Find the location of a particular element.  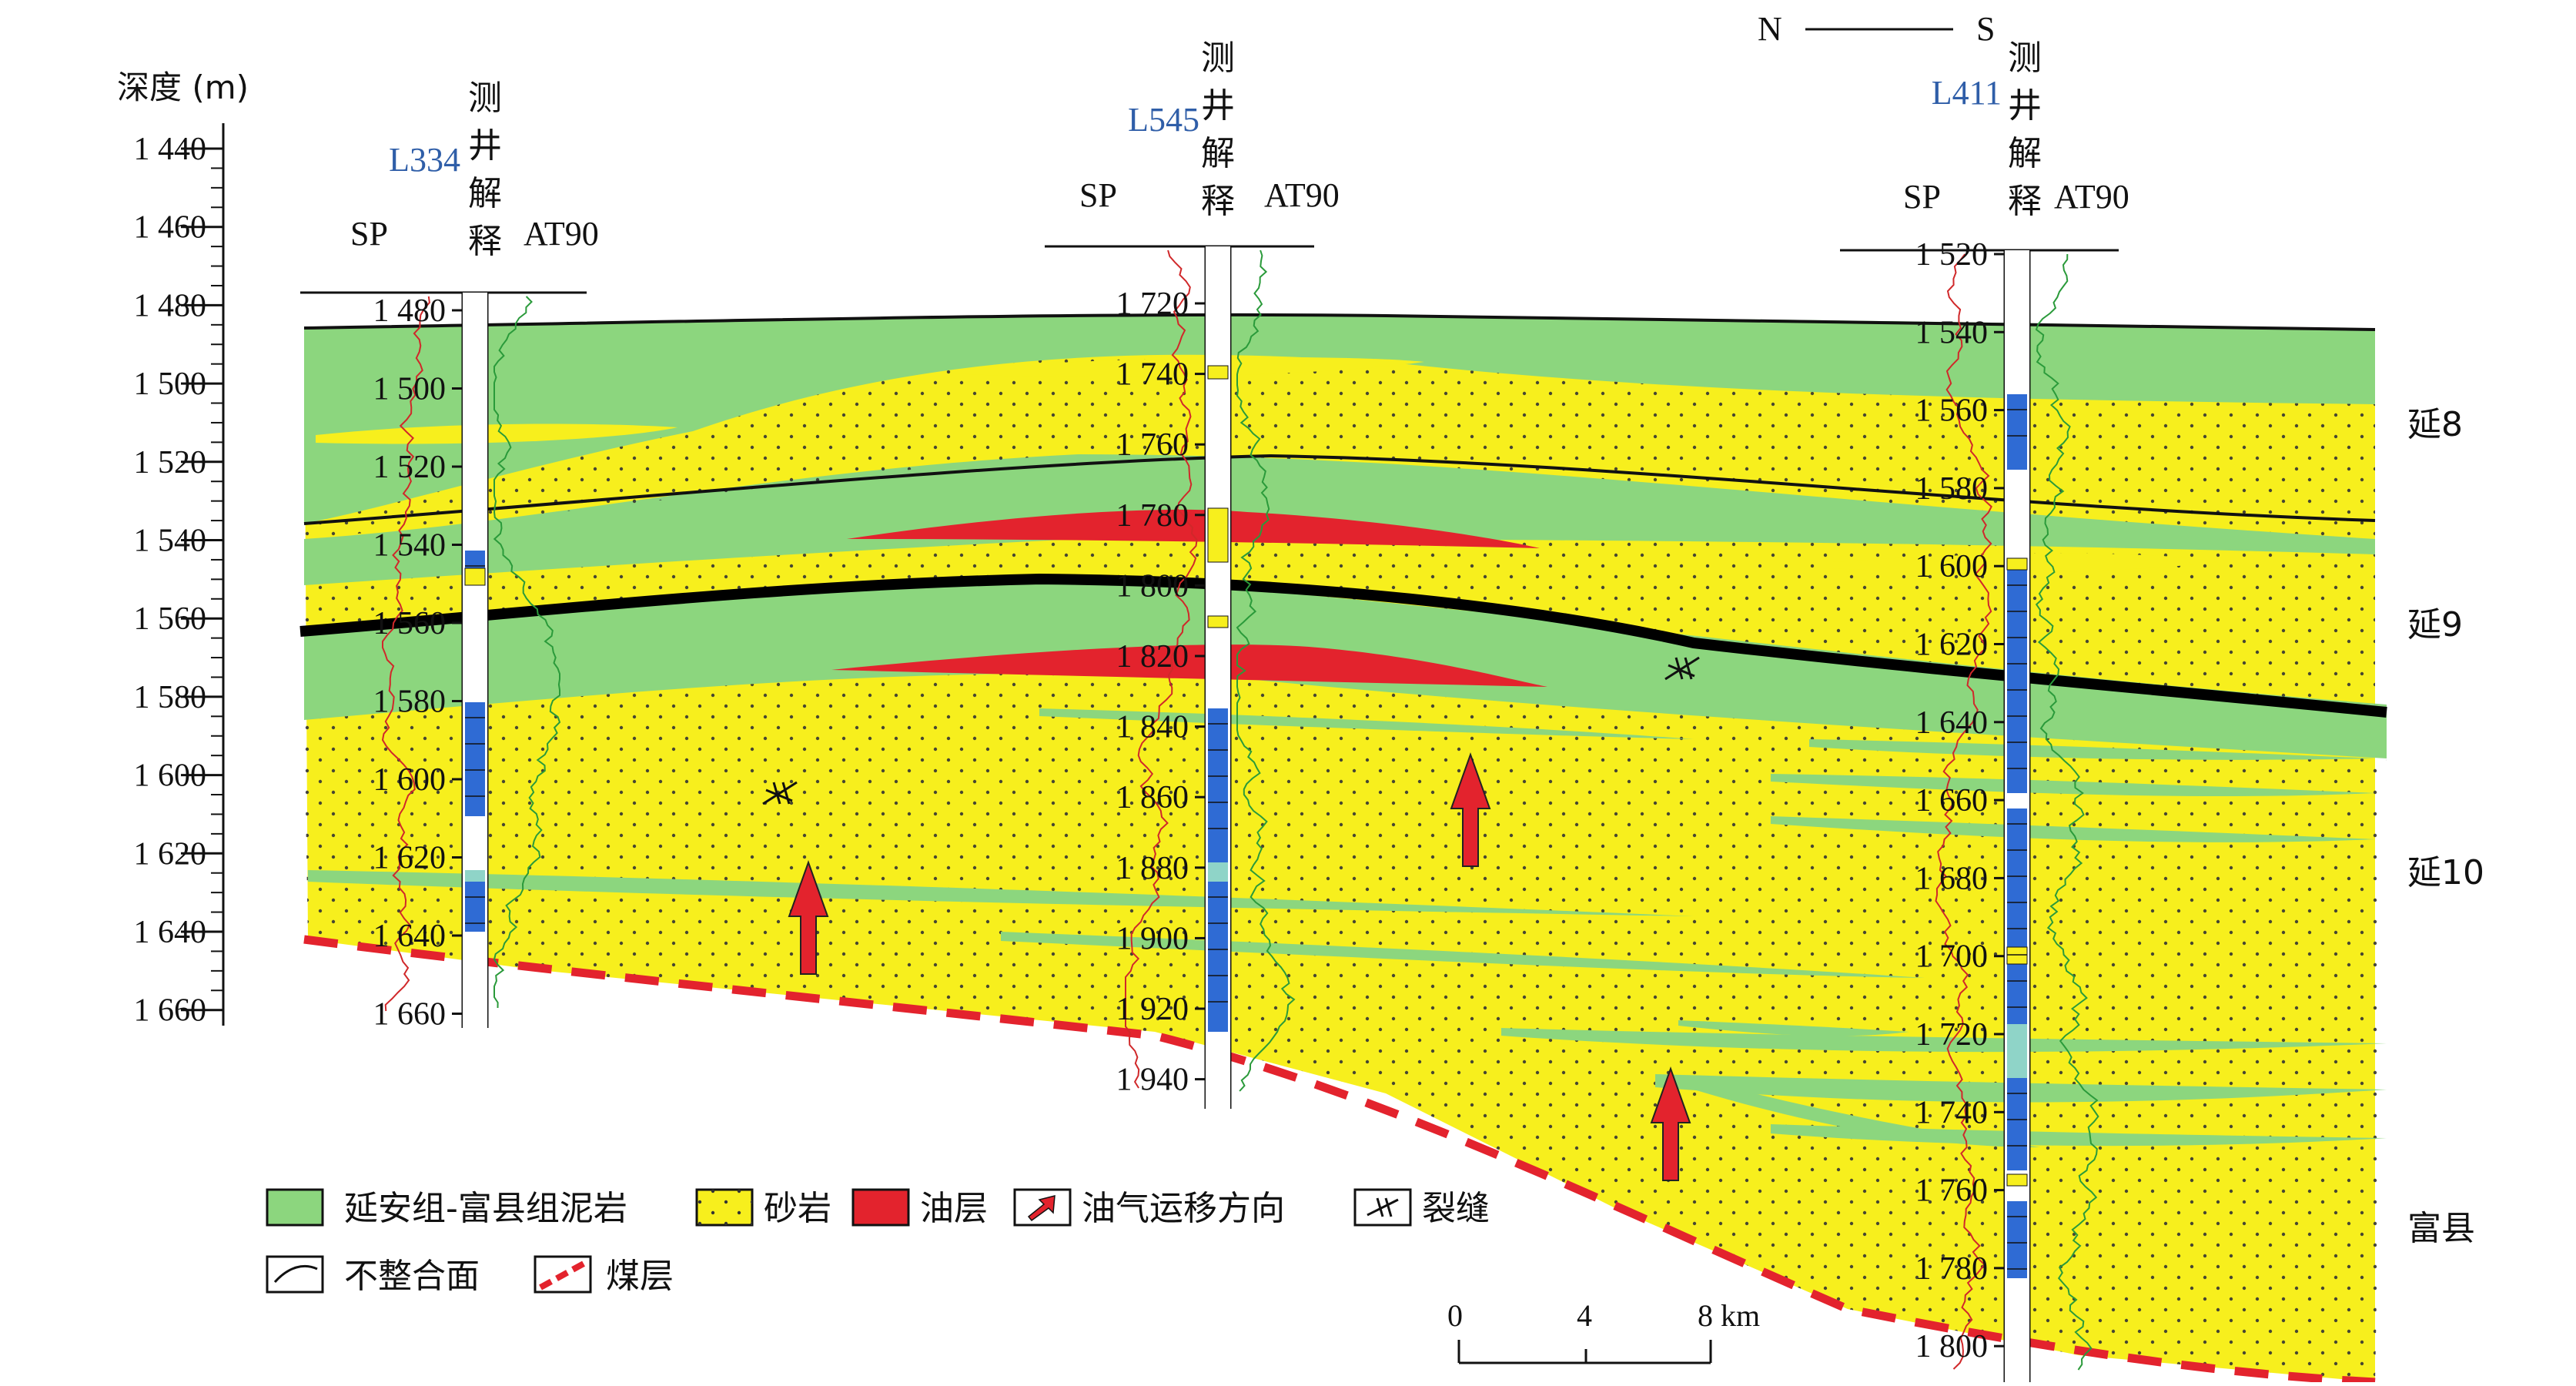

sandstone-dots-upper is located at coordinates (1339, 446).